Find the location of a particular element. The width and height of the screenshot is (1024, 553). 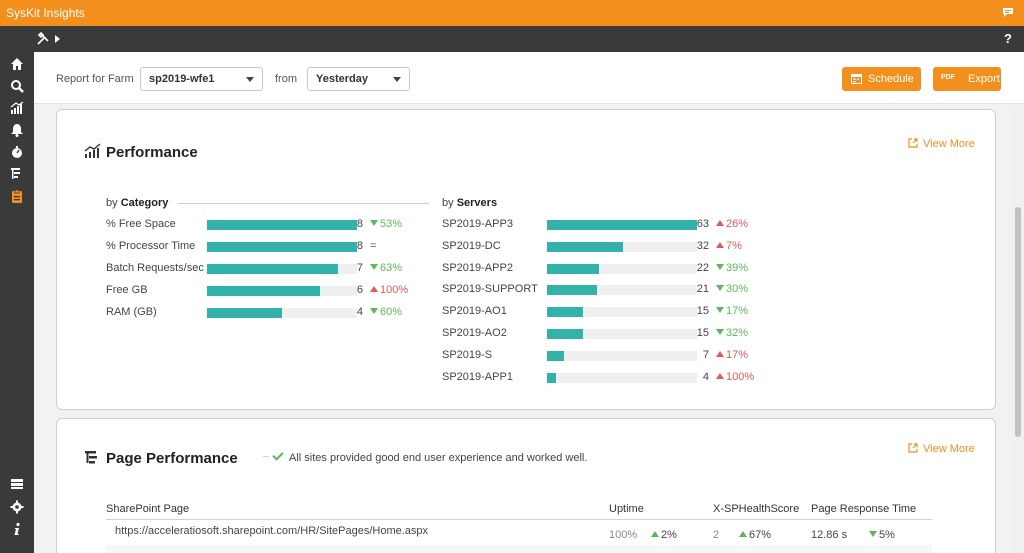

pdf-icon: PDF is located at coordinates (948, 77).